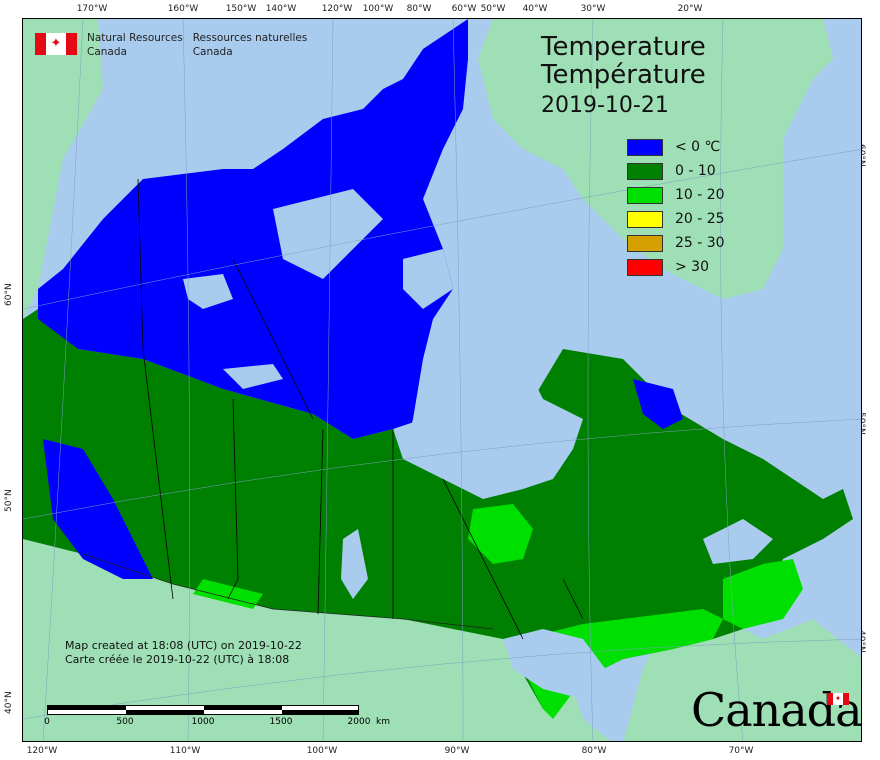 This screenshot has height=760, width=880. I want to click on scale-label: 500, so click(125, 722).